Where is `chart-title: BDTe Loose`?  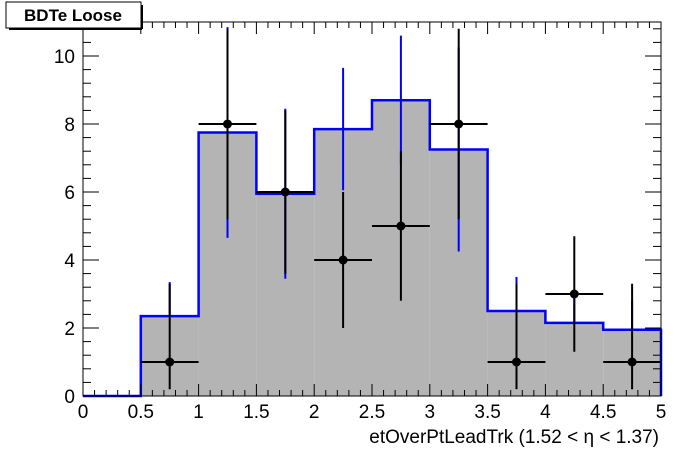 chart-title: BDTe Loose is located at coordinates (73, 15).